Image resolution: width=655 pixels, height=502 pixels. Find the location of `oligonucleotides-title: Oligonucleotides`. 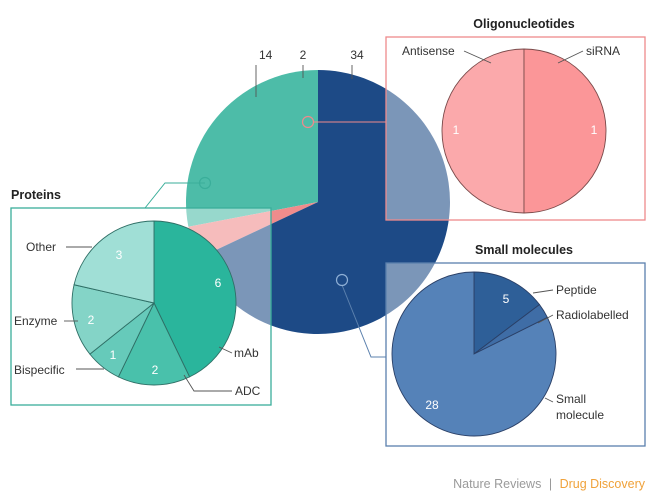

oligonucleotides-title: Oligonucleotides is located at coordinates (523, 24).